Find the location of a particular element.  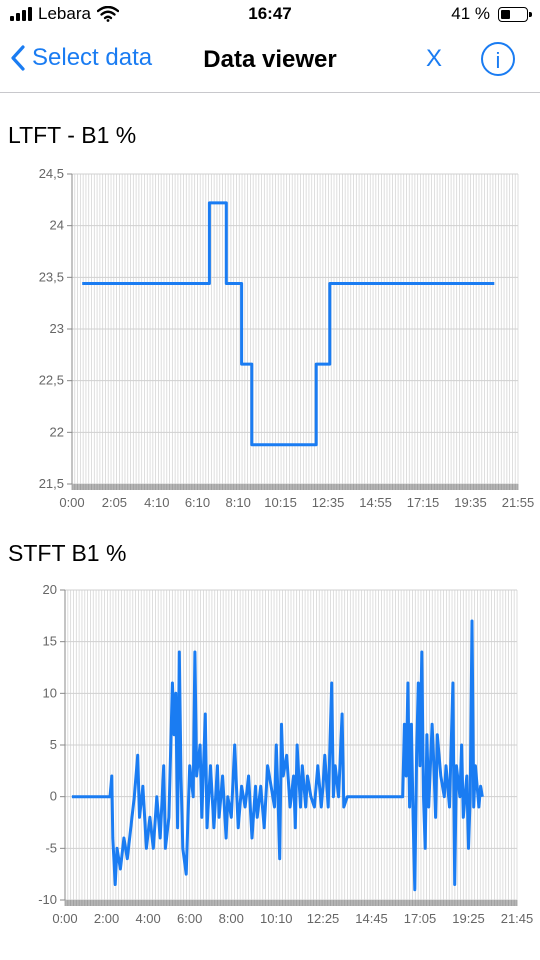

y-tick-label: 5 is located at coordinates (53, 744).